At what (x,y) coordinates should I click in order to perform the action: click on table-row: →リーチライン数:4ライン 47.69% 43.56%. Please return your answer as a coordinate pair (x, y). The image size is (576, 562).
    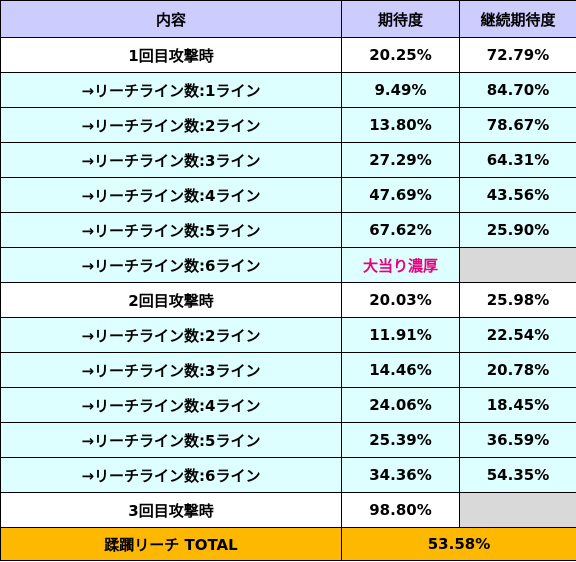
    Looking at the image, I should click on (288, 195).